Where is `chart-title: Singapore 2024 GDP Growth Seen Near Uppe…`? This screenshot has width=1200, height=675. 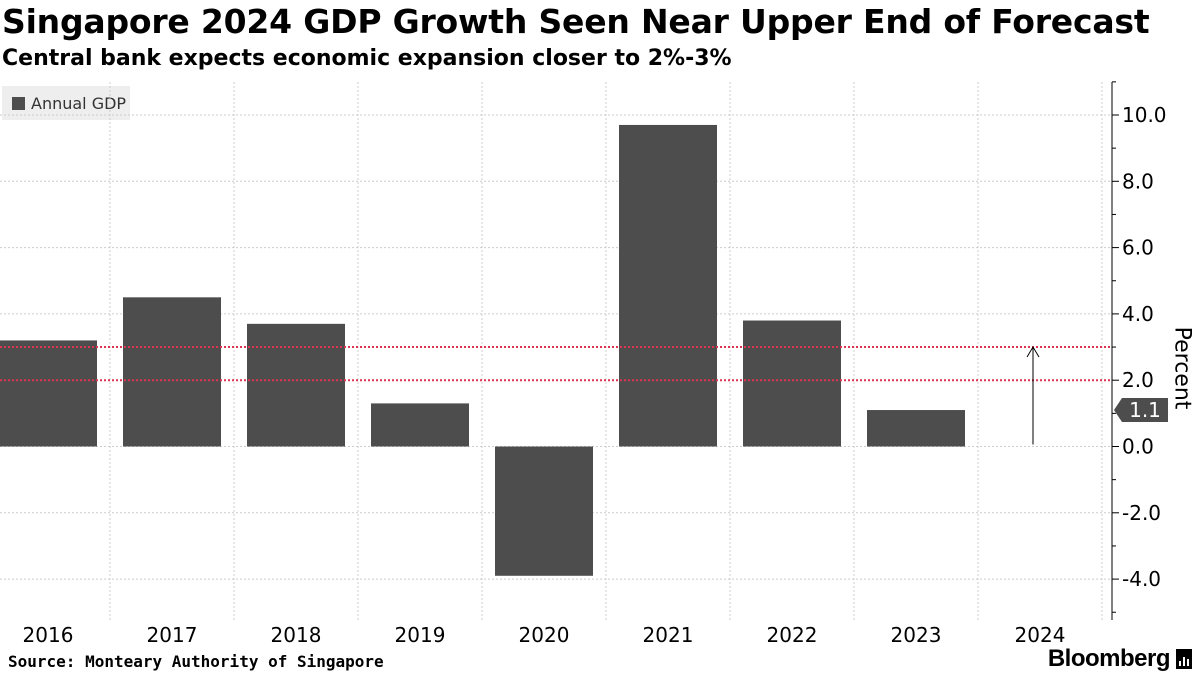 chart-title: Singapore 2024 GDP Growth Seen Near Uppe… is located at coordinates (576, 21).